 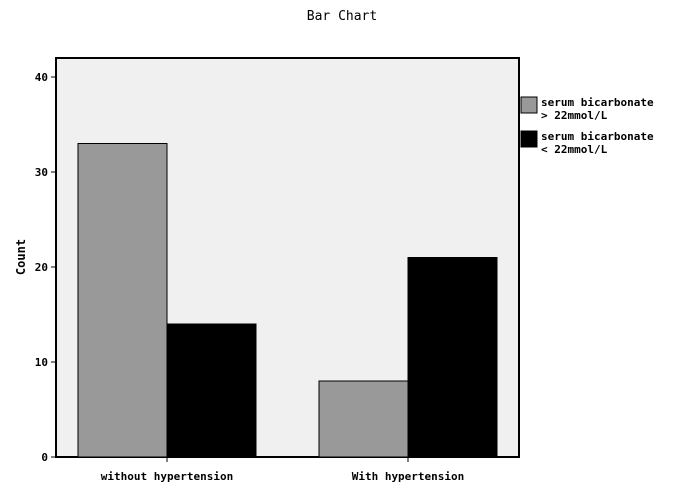 What do you see at coordinates (574, 115) in the screenshot?
I see `legend-label: > 22mmol/L` at bounding box center [574, 115].